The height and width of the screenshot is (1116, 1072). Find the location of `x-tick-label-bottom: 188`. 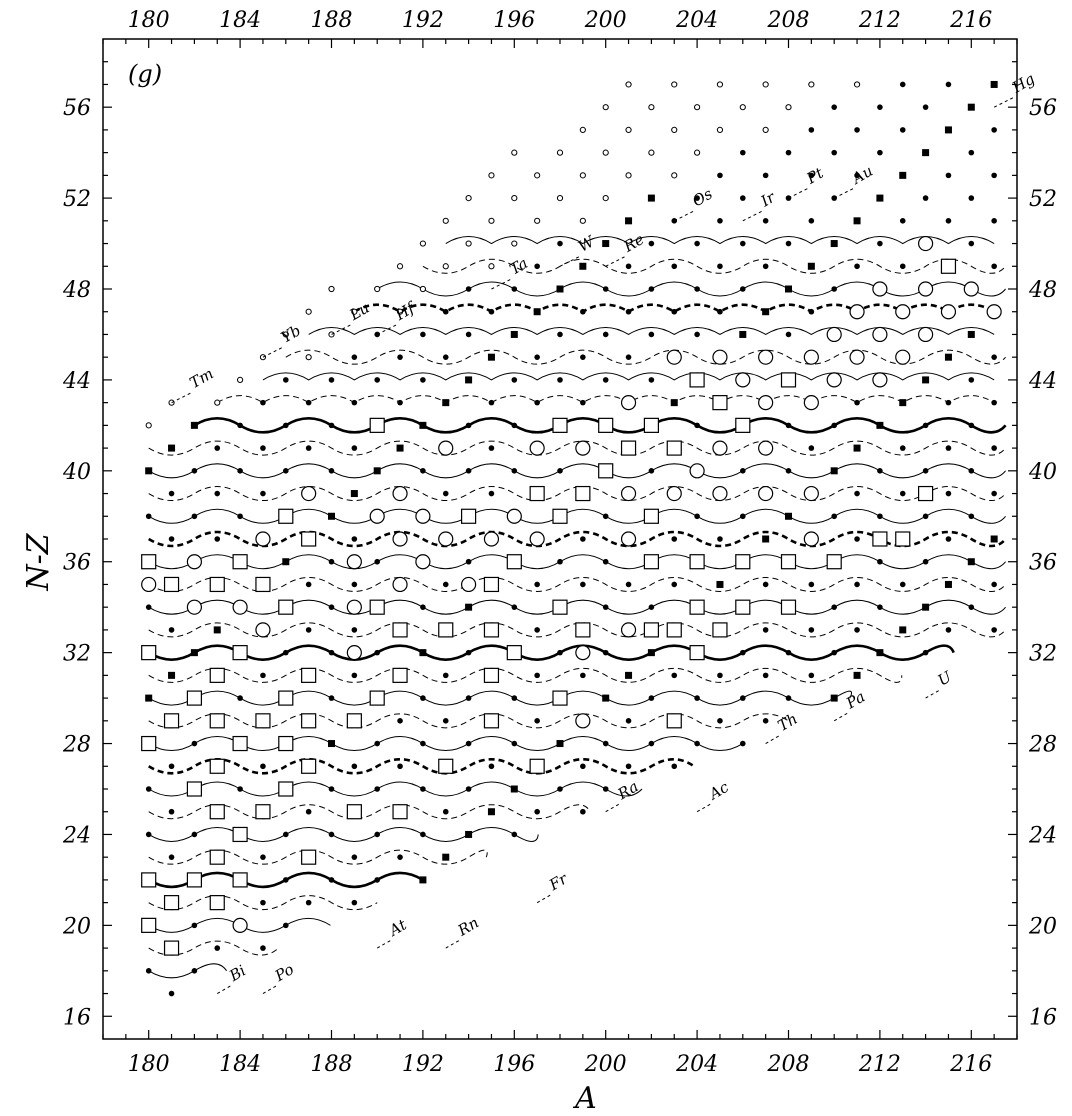

x-tick-label-bottom: 188 is located at coordinates (332, 1064).